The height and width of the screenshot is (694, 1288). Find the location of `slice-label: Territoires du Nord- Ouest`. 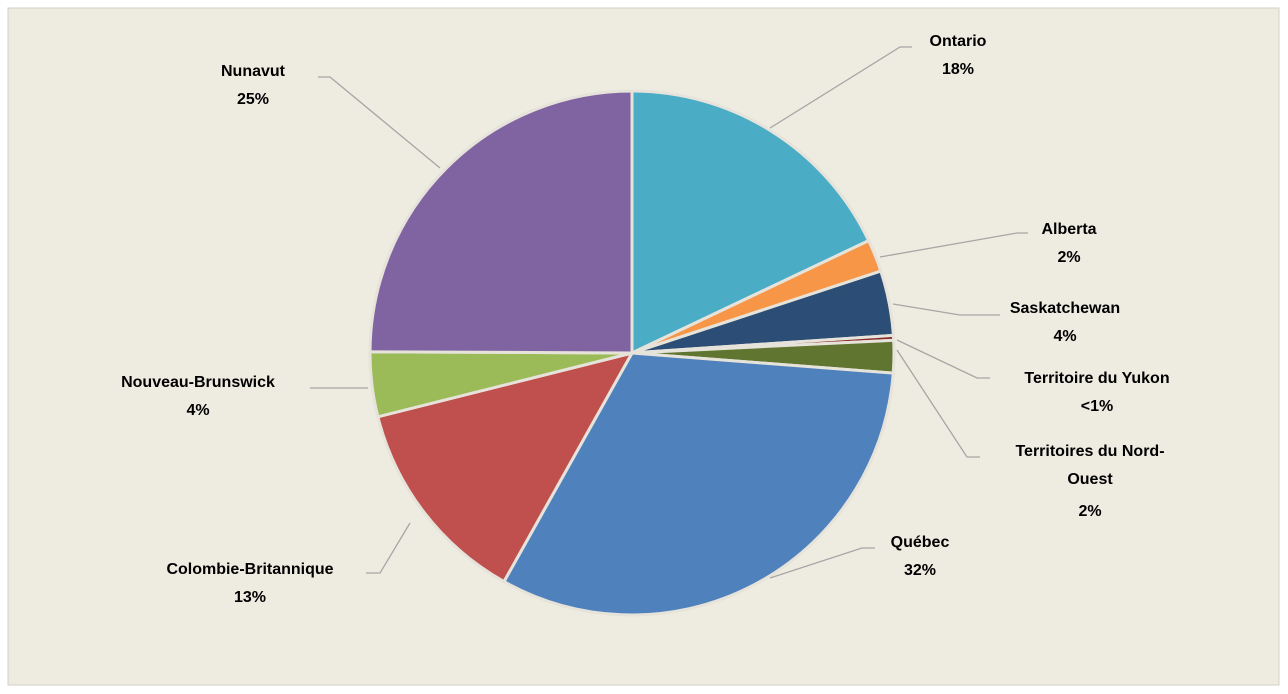

slice-label: Territoires du Nord- Ouest is located at coordinates (1089, 465).